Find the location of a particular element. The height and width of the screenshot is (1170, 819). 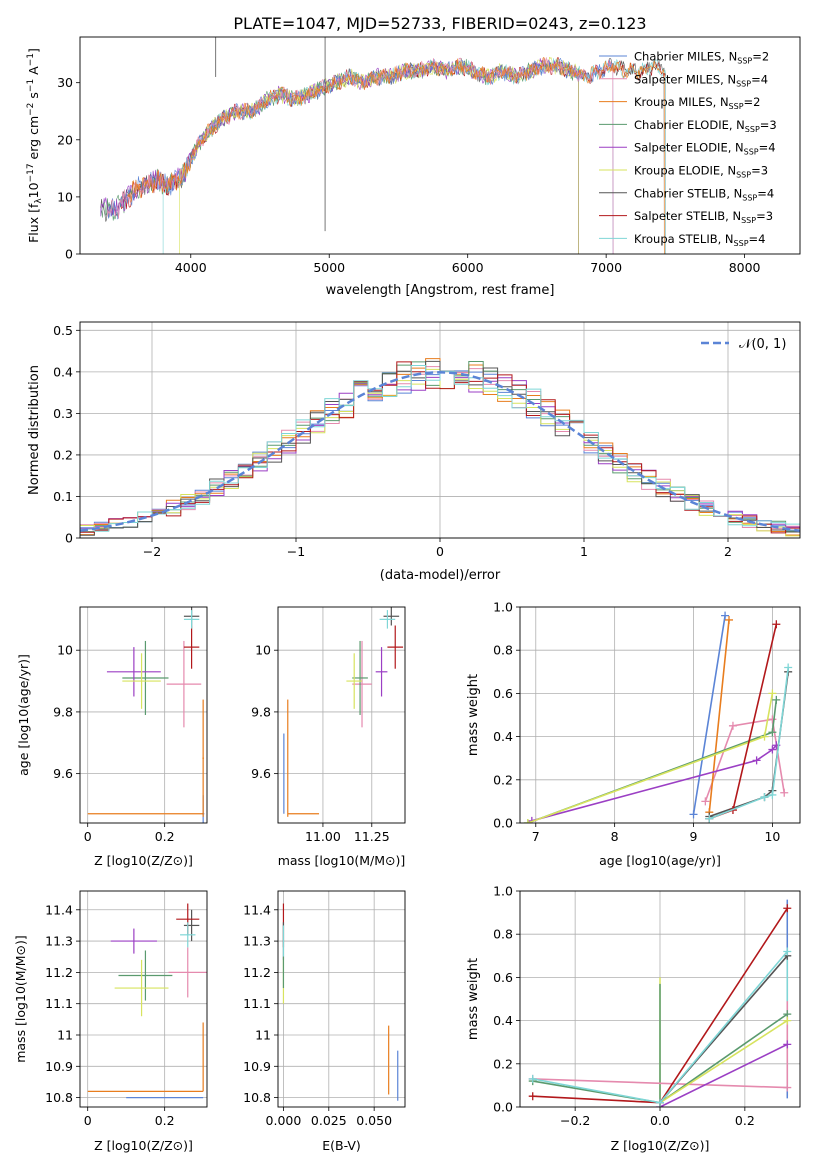

legend-text: Salpeter ELODIE, N is located at coordinates (689, 148).